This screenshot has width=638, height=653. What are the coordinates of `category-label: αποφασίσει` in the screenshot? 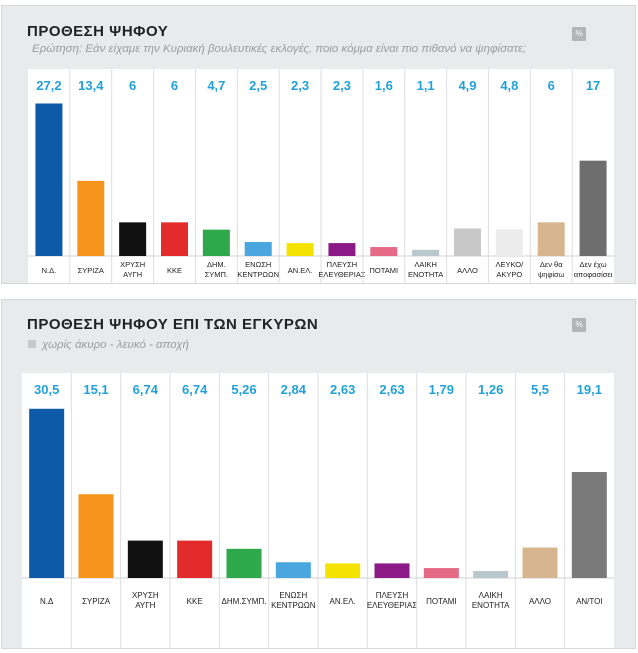 It's located at (593, 274).